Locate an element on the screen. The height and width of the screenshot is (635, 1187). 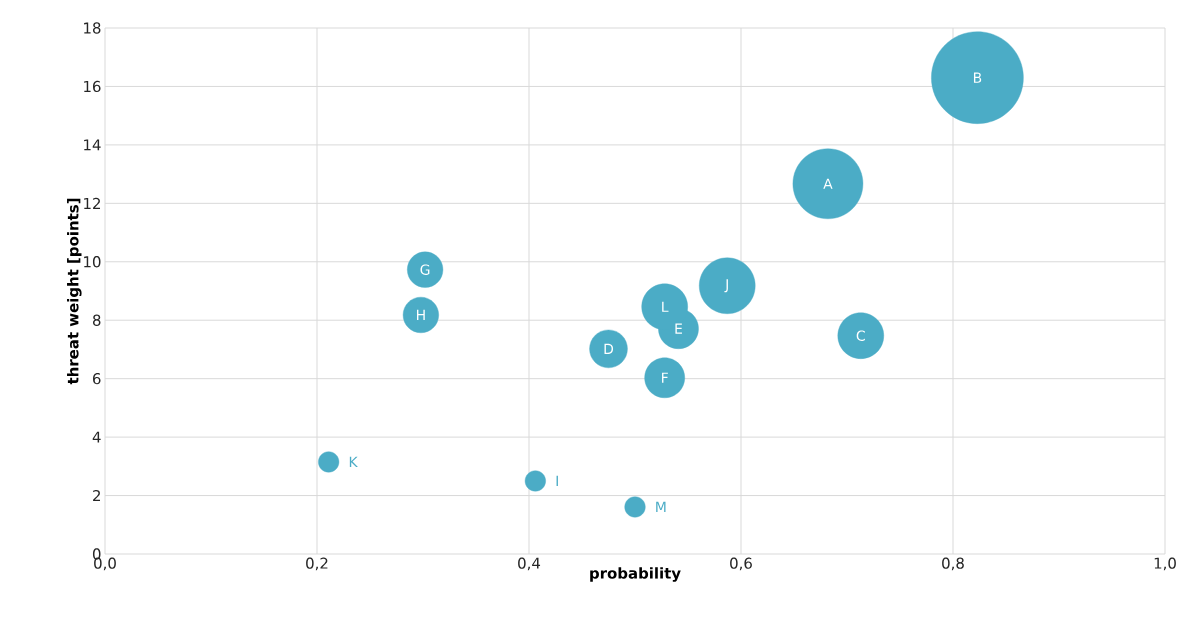
y-tick-label: 6 is located at coordinates (97, 379).